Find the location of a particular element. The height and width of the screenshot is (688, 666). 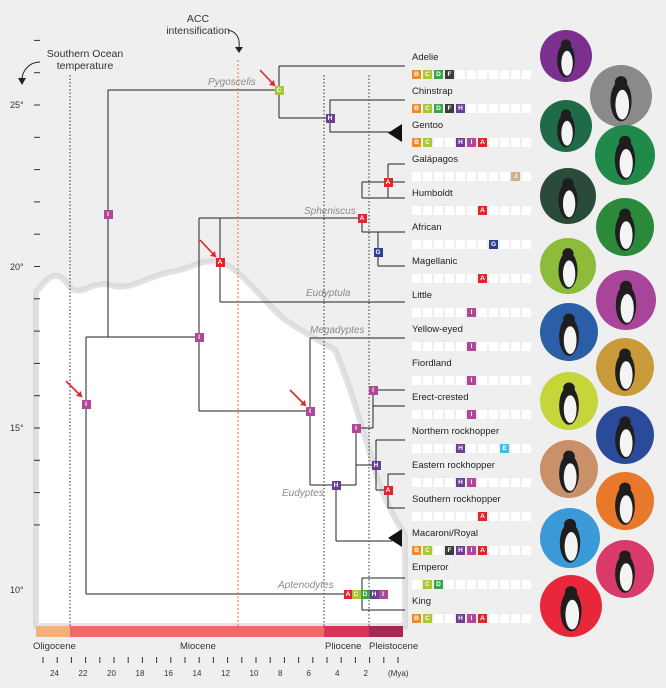

event-arrowhead is located at coordinates (79, 394).